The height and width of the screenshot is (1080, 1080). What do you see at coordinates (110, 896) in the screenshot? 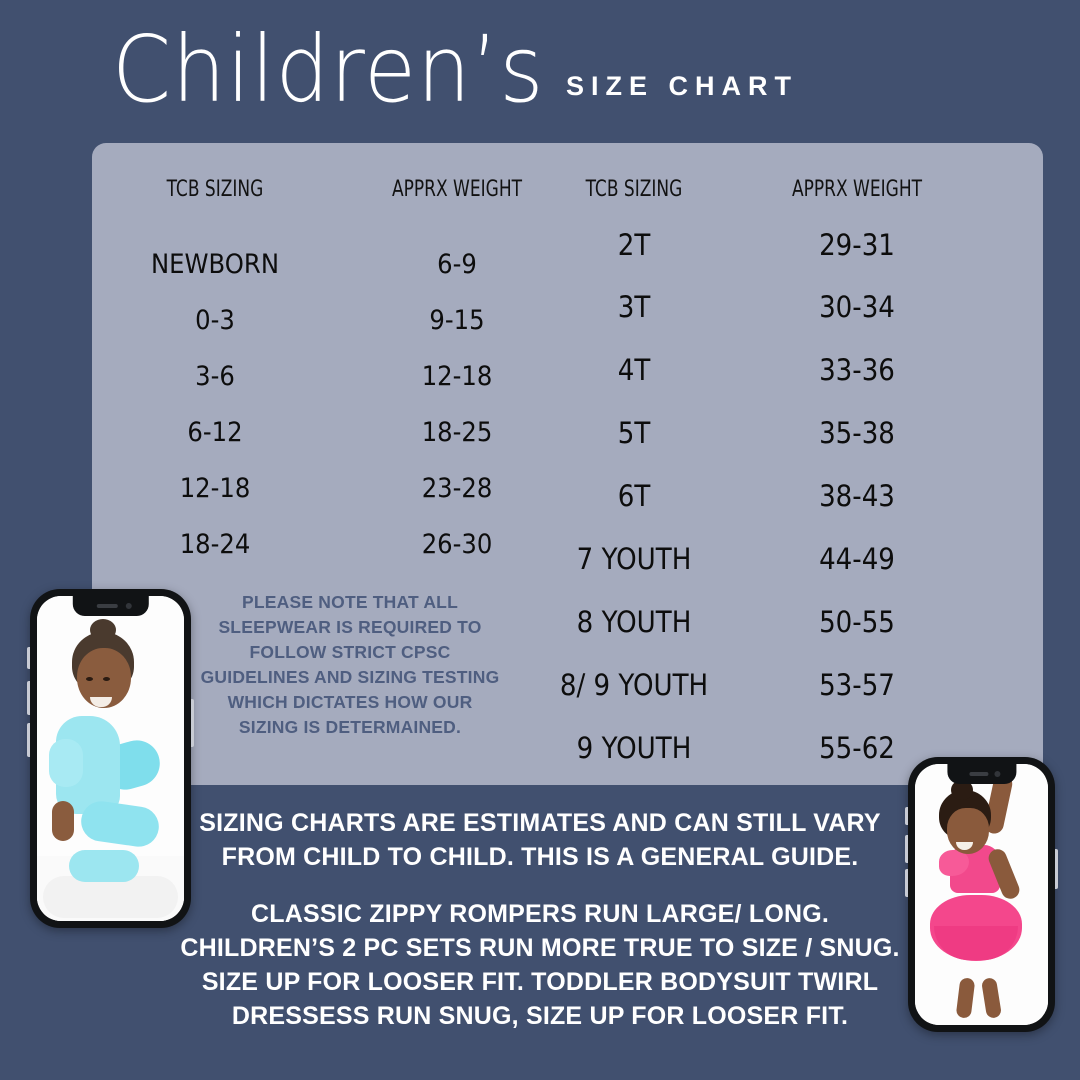
I see `photo-rug` at bounding box center [110, 896].